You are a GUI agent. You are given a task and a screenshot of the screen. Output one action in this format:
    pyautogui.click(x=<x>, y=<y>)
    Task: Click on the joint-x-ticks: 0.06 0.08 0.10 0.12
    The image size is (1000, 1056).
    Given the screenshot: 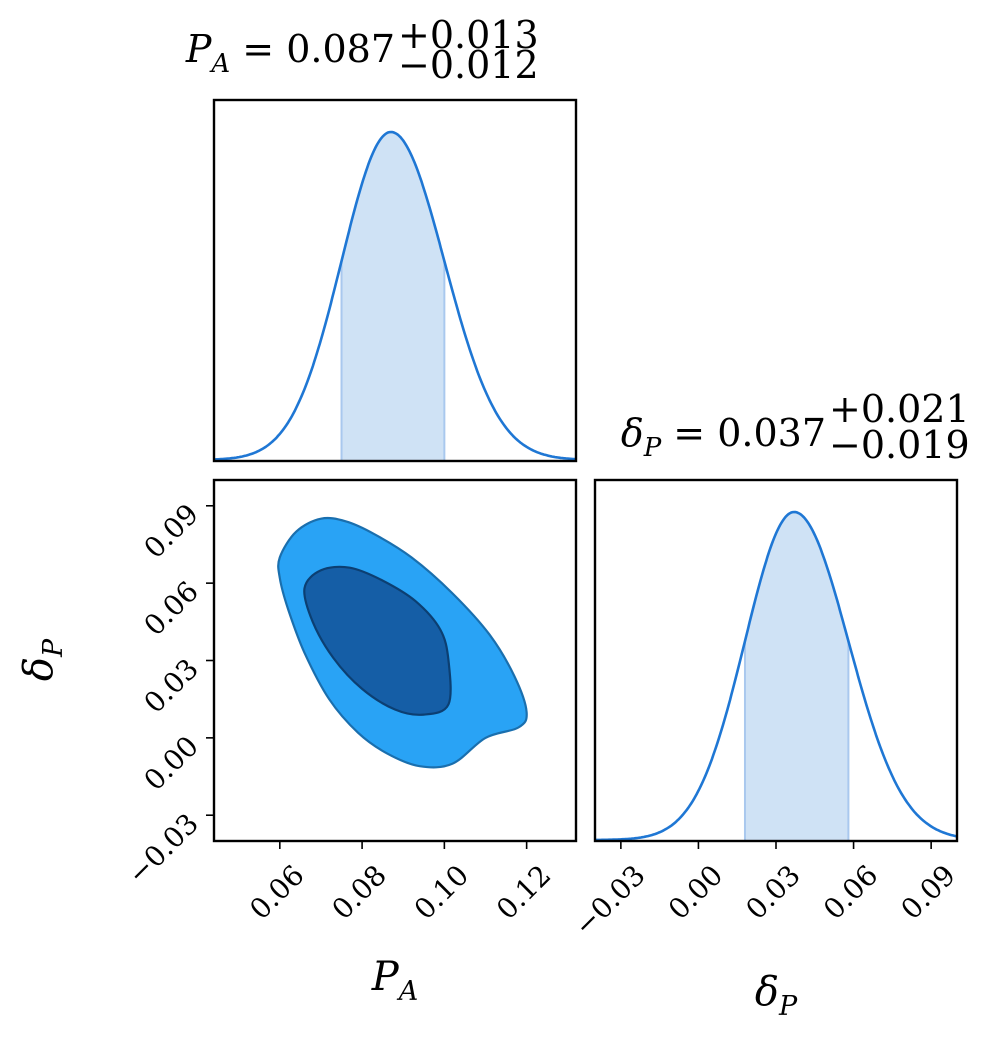 What is the action you would take?
    pyautogui.click(x=400, y=883)
    